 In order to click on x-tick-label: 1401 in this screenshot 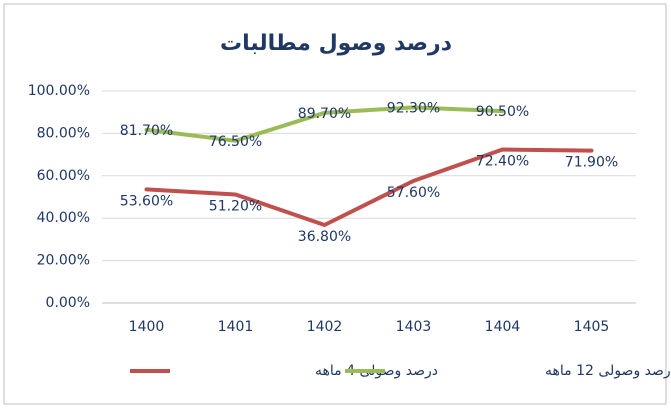, I will do `click(236, 327)`.